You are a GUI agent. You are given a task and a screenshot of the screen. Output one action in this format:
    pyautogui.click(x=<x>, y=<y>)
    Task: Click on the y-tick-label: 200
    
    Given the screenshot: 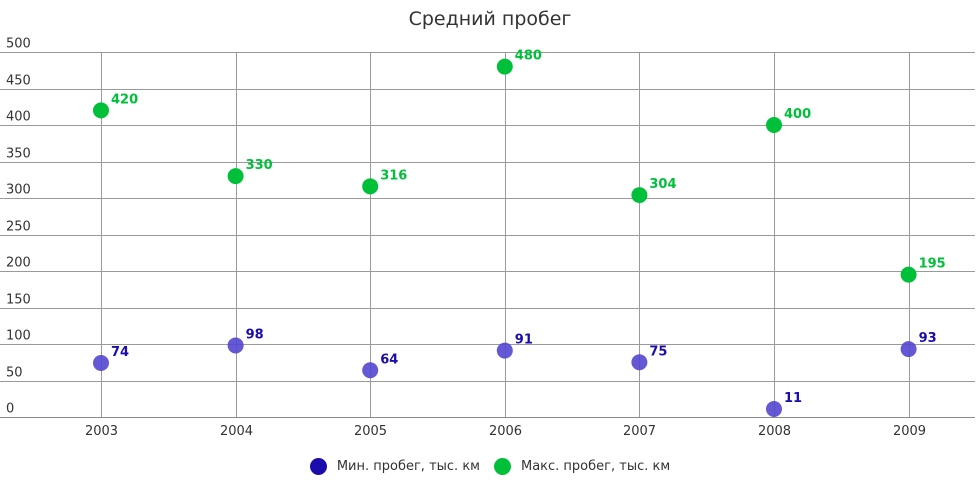 What is the action you would take?
    pyautogui.click(x=18, y=263)
    